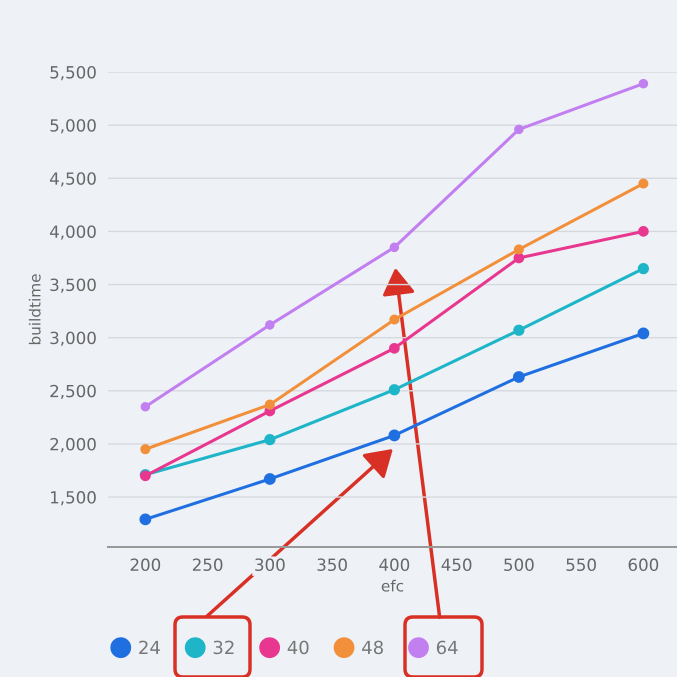 The width and height of the screenshot is (677, 677). What do you see at coordinates (34, 309) in the screenshot?
I see `y-axis-title: buildtime` at bounding box center [34, 309].